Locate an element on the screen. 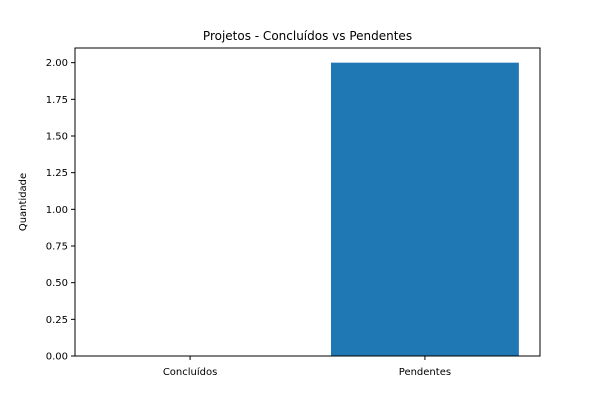  x-axis-ticks: Concluídos Pendentes is located at coordinates (307, 367).